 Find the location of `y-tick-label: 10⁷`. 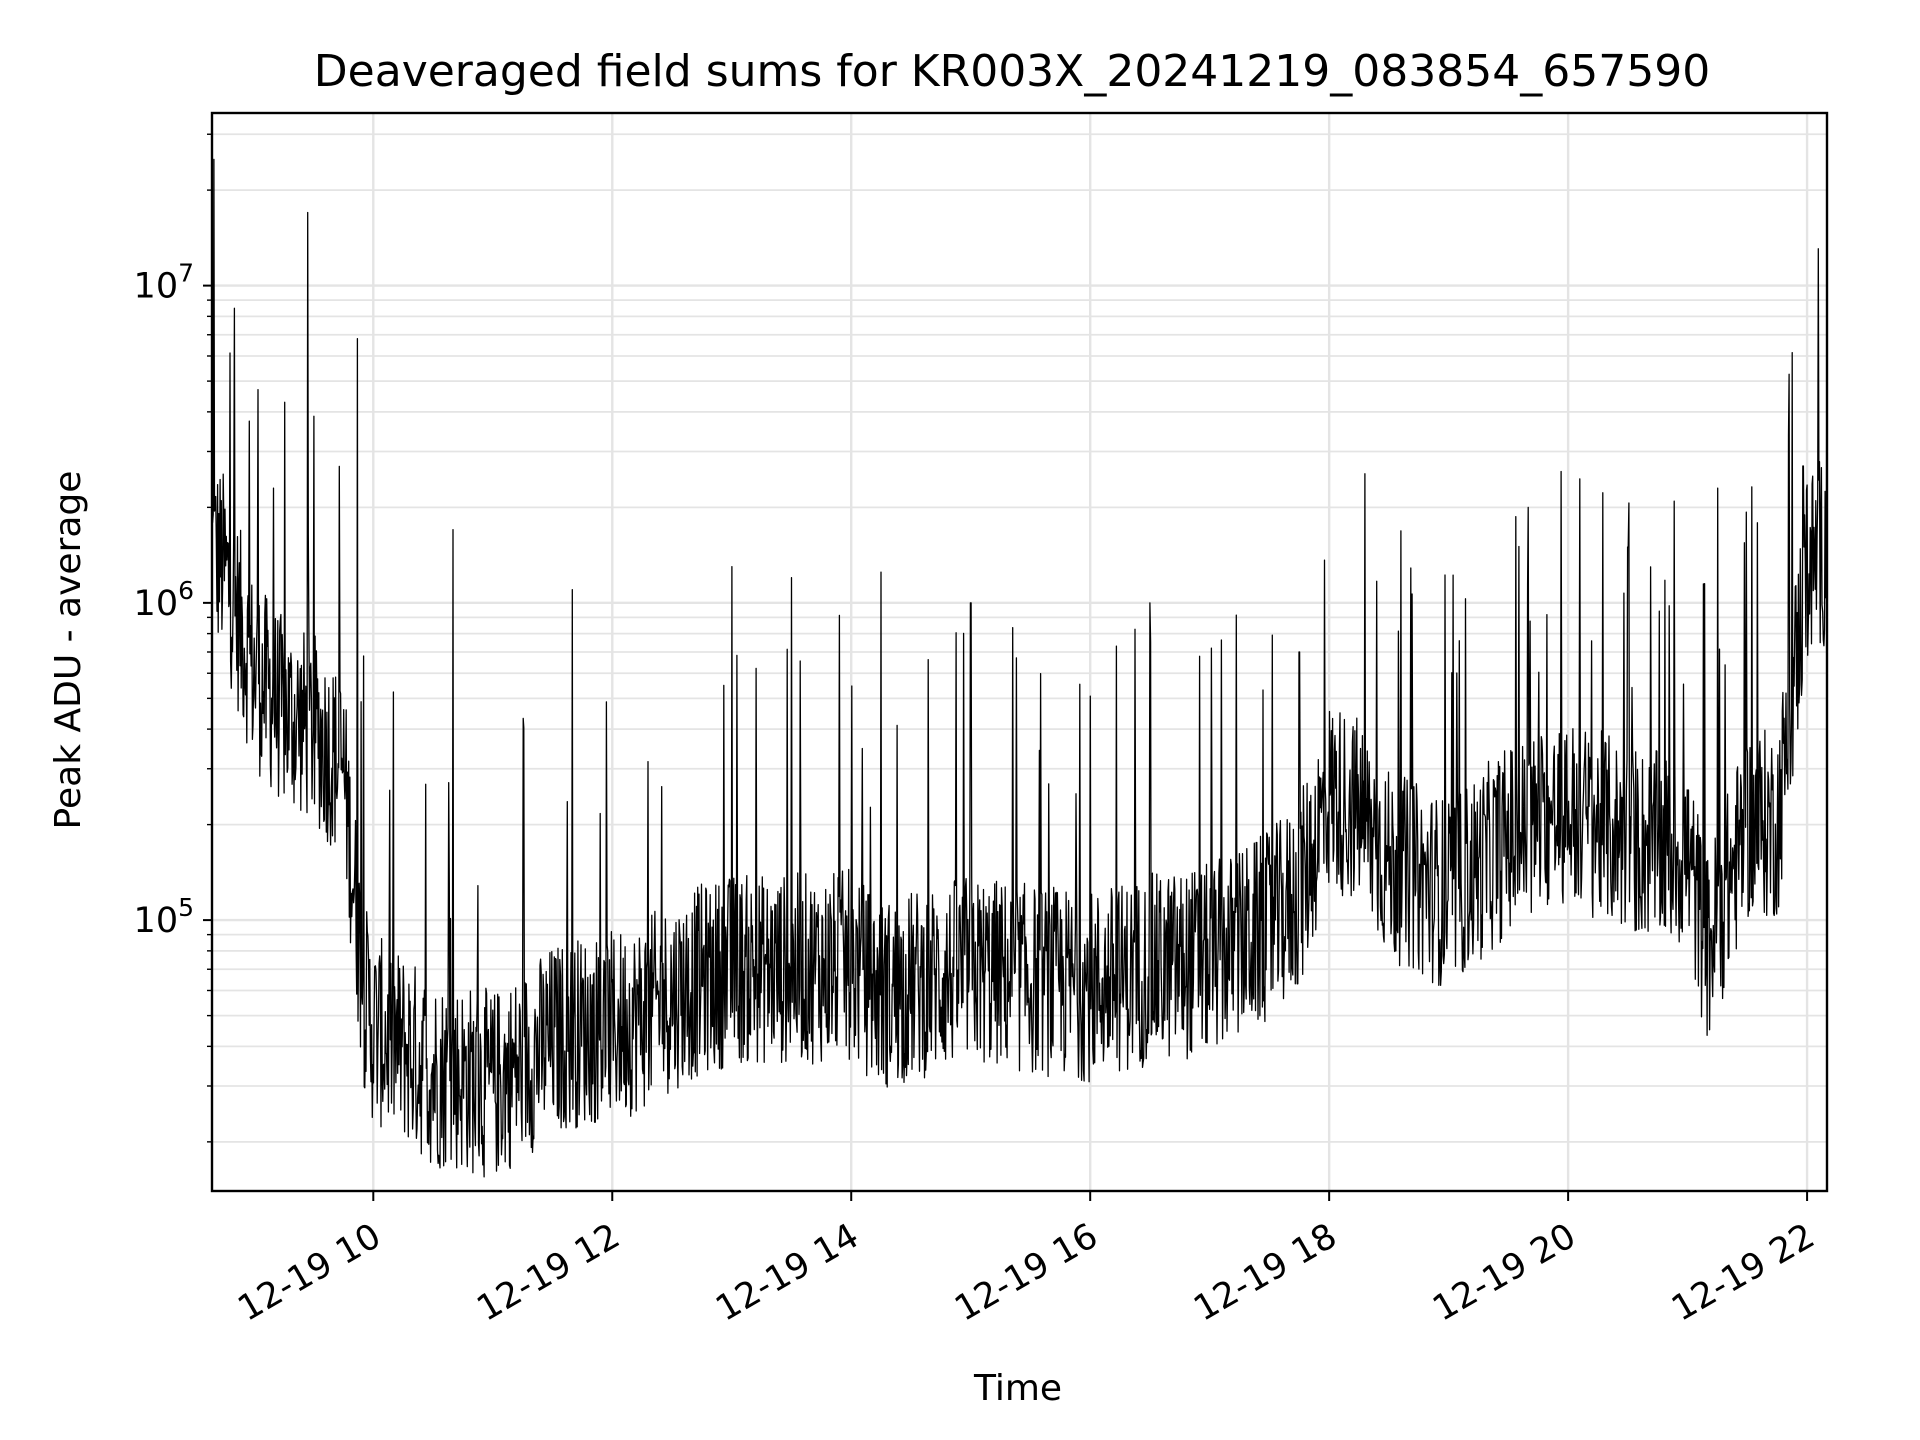

y-tick-label: 10⁷ is located at coordinates (164, 283).